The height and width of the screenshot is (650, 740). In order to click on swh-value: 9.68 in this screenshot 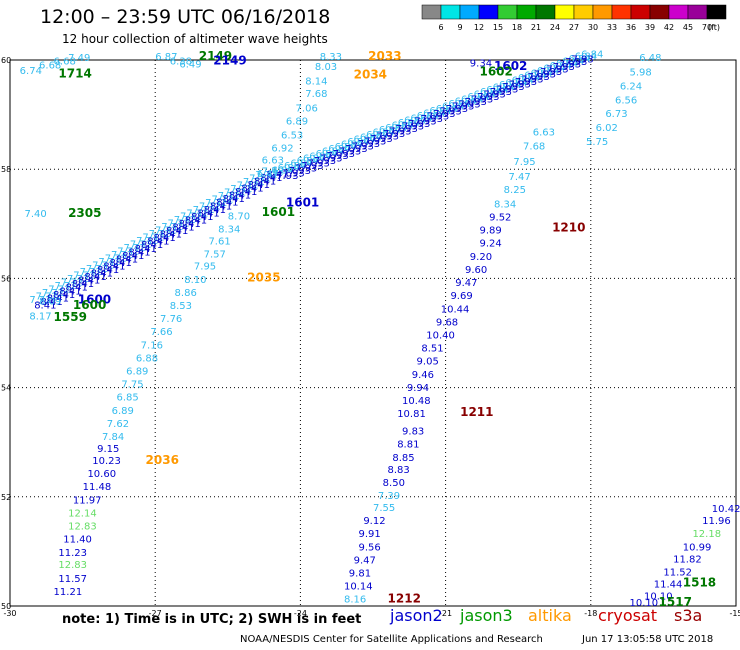, I will do `click(447, 322)`.